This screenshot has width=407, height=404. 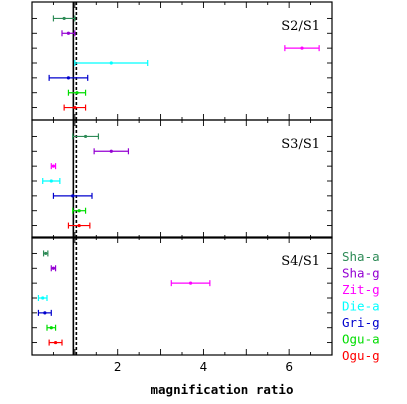 I want to click on legend-entry-sha-a: Sha-a, so click(x=361, y=256).